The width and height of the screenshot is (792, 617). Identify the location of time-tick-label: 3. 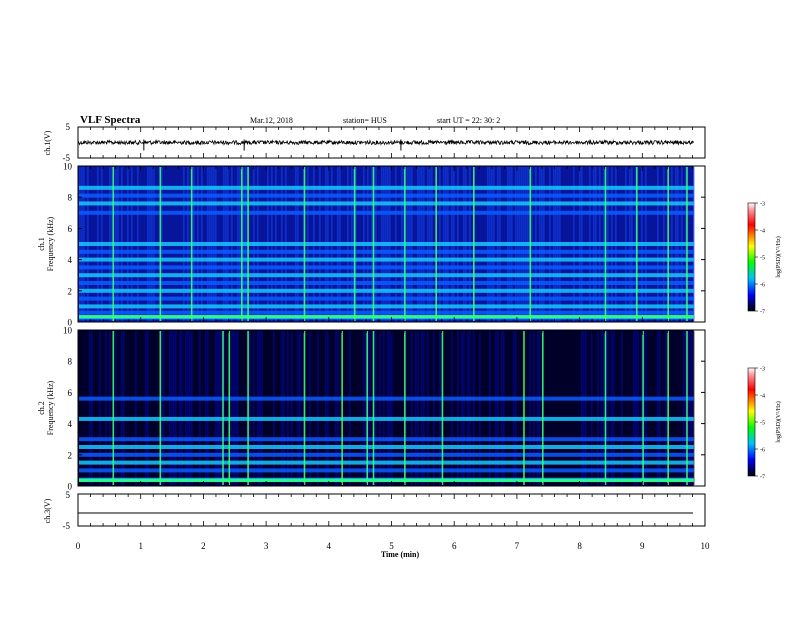
(266, 546).